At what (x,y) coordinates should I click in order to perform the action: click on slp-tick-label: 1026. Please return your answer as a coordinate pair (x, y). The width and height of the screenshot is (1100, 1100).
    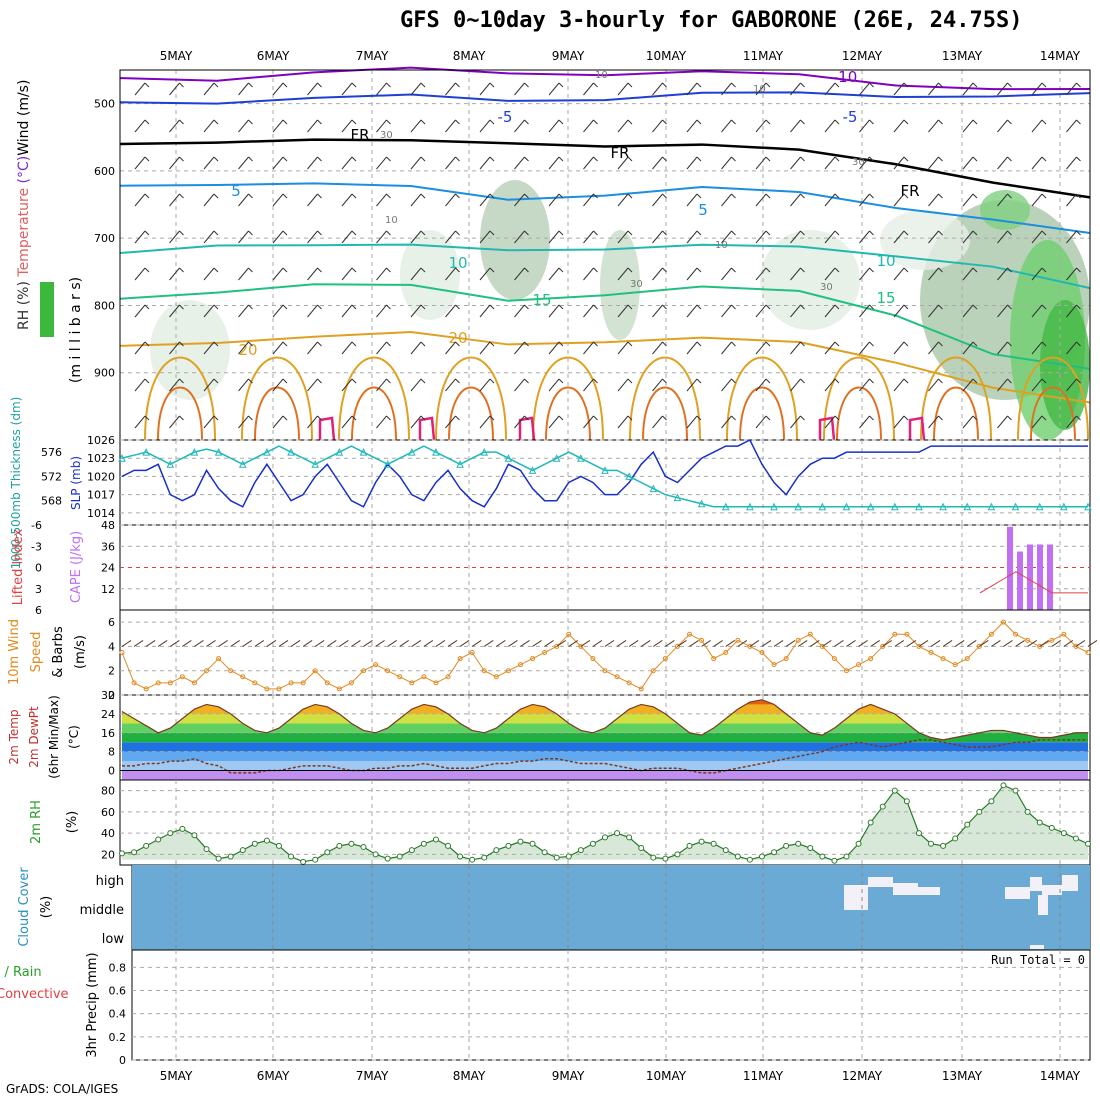
    Looking at the image, I should click on (101, 440).